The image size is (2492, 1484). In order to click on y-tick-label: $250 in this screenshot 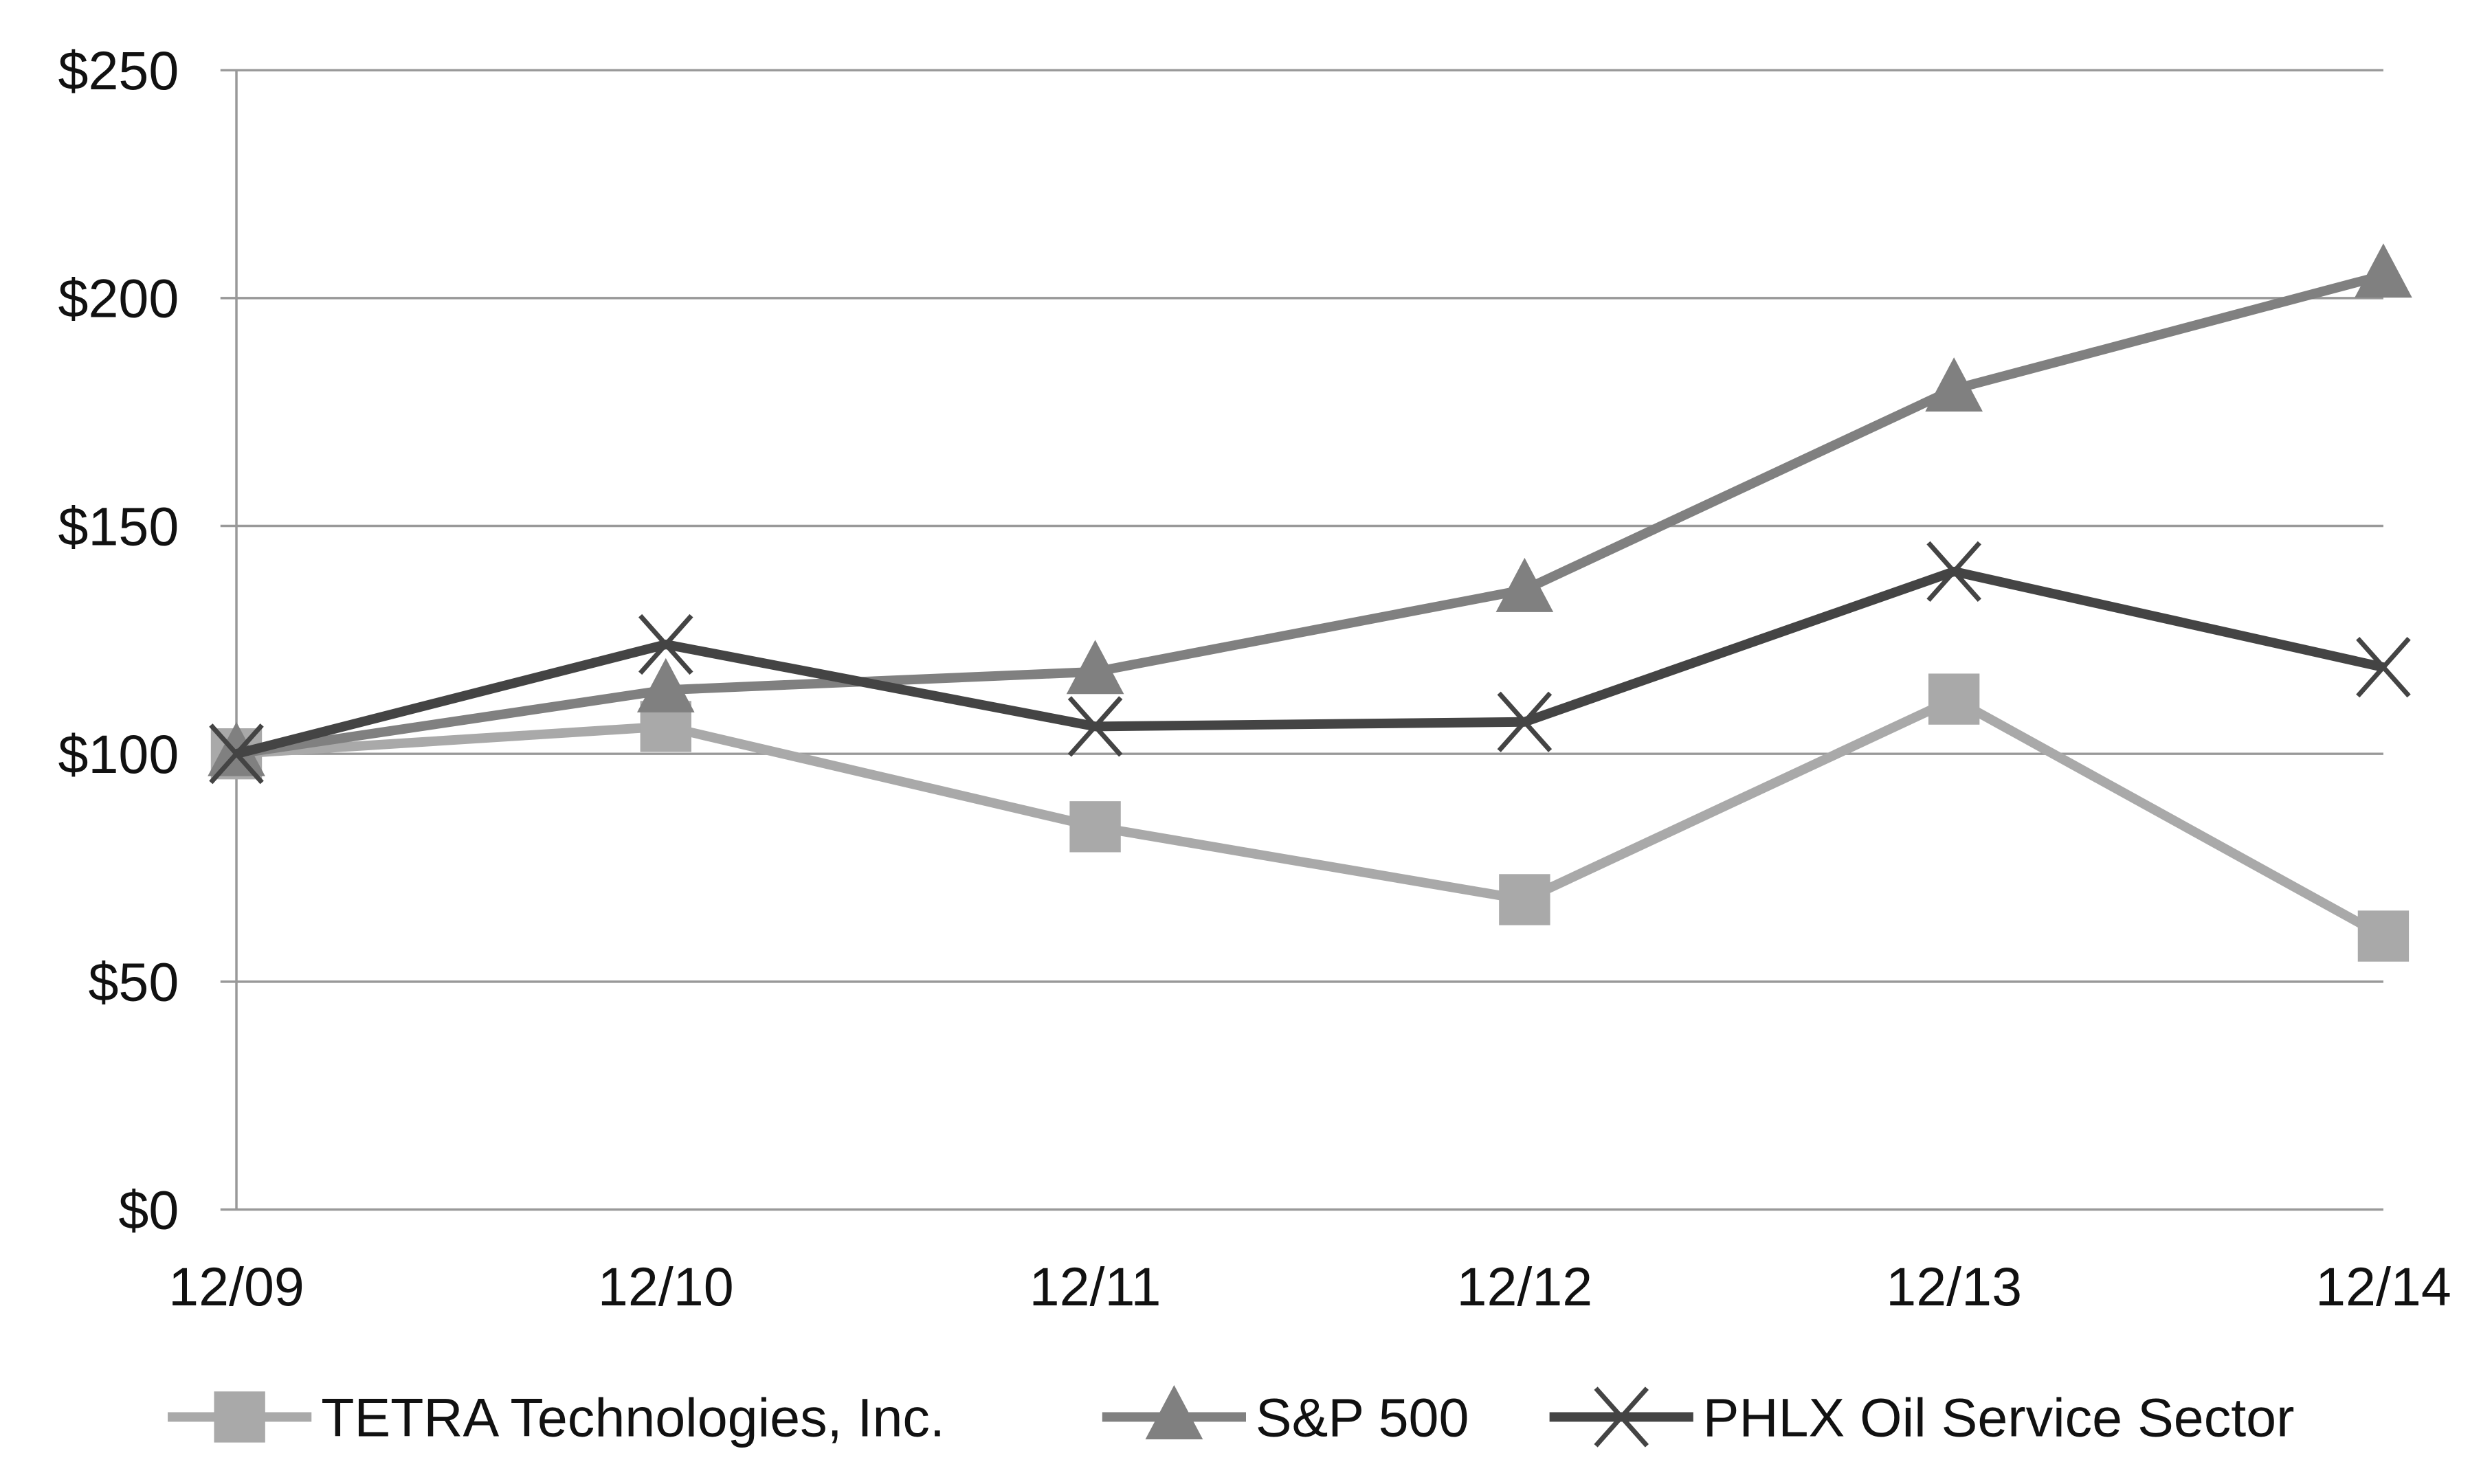, I will do `click(118, 70)`.